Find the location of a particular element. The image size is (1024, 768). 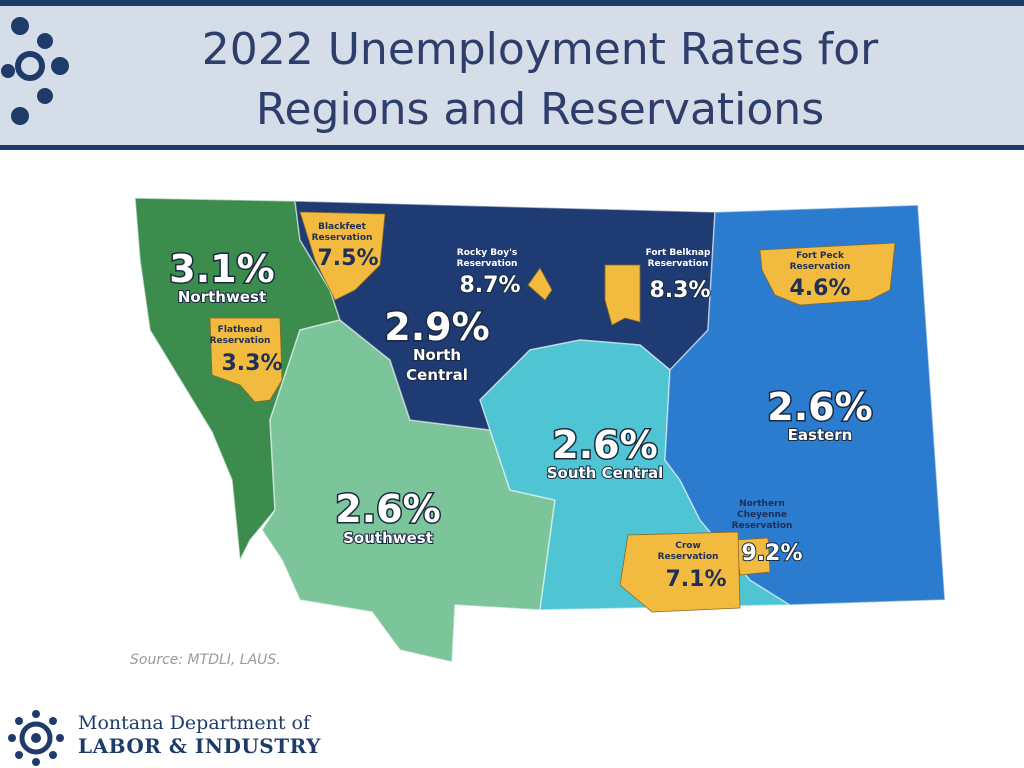

source: Source: MTDLI, LAUS. is located at coordinates (205, 660).